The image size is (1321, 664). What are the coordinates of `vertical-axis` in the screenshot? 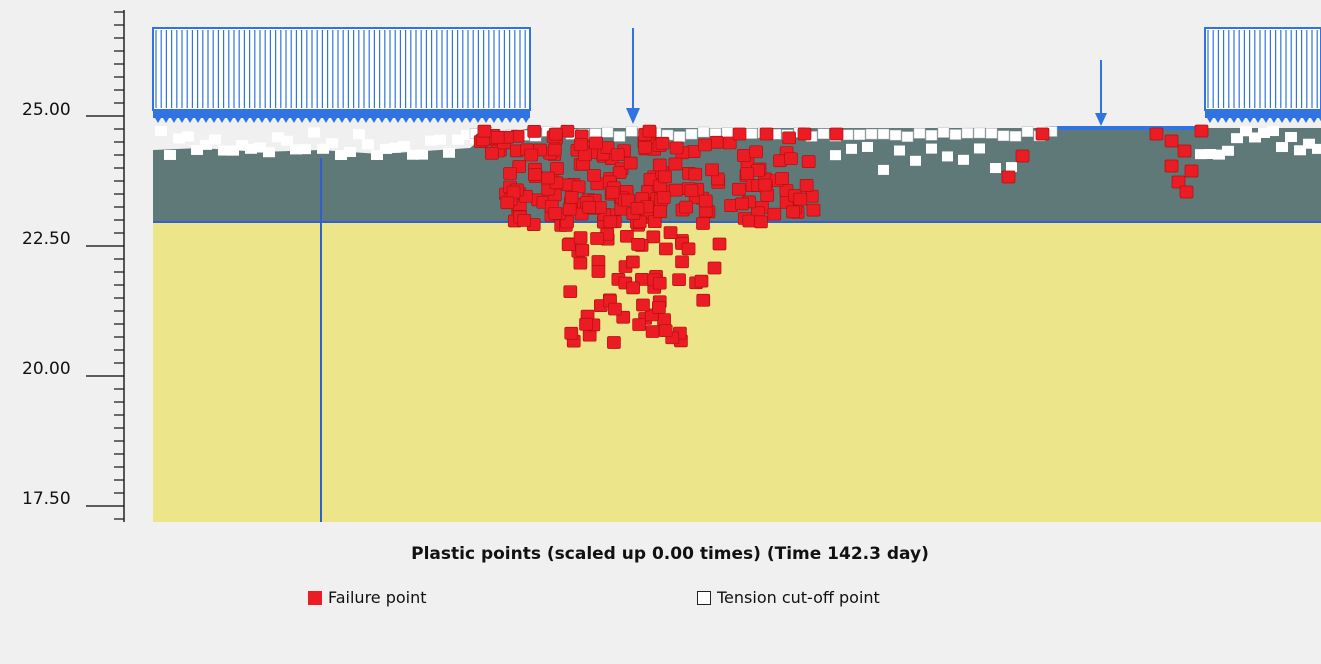 It's located at (105, 266).